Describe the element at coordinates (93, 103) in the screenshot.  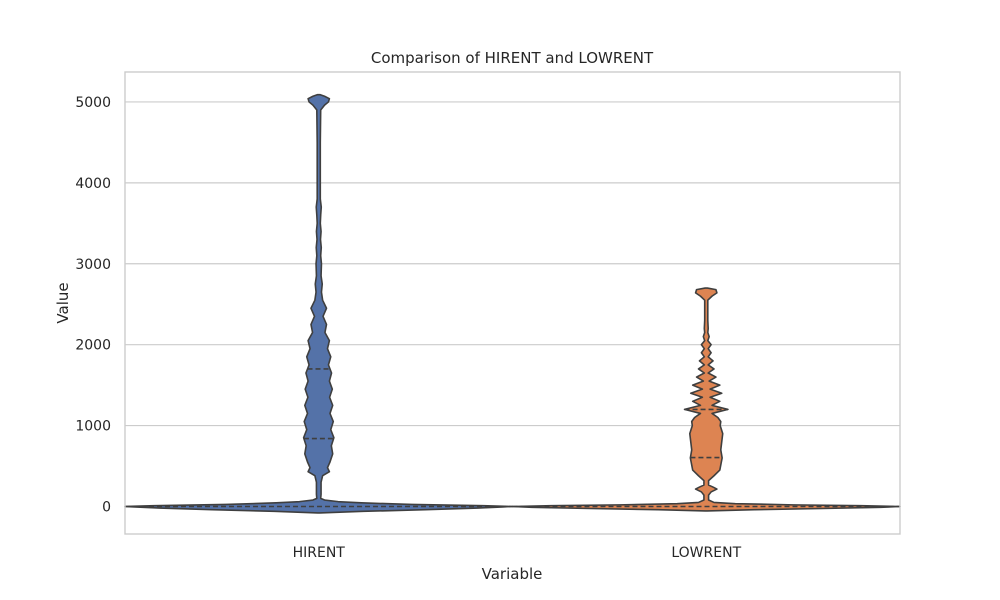
I see `y-tick-label: 5000` at that location.